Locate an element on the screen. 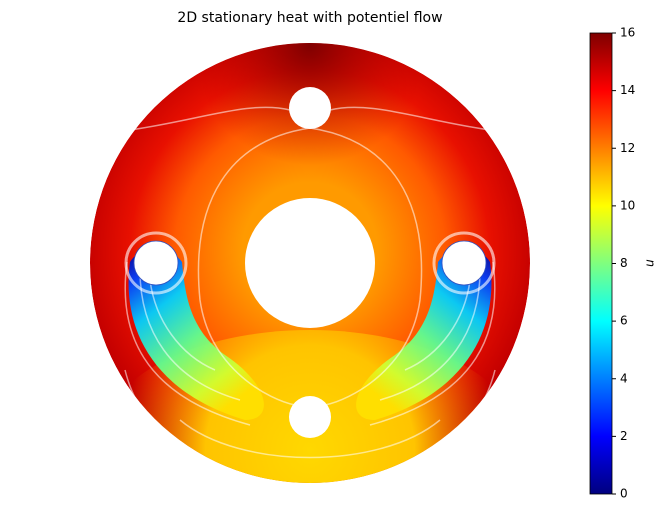 The image size is (669, 528). y-tick-label: 8 is located at coordinates (624, 263).